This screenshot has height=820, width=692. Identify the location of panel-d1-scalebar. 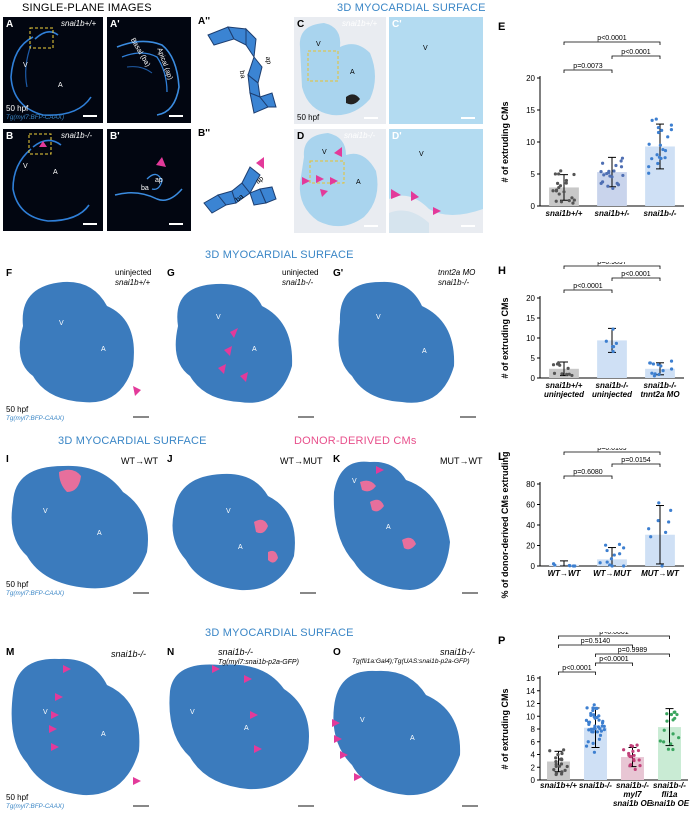
(468, 226).